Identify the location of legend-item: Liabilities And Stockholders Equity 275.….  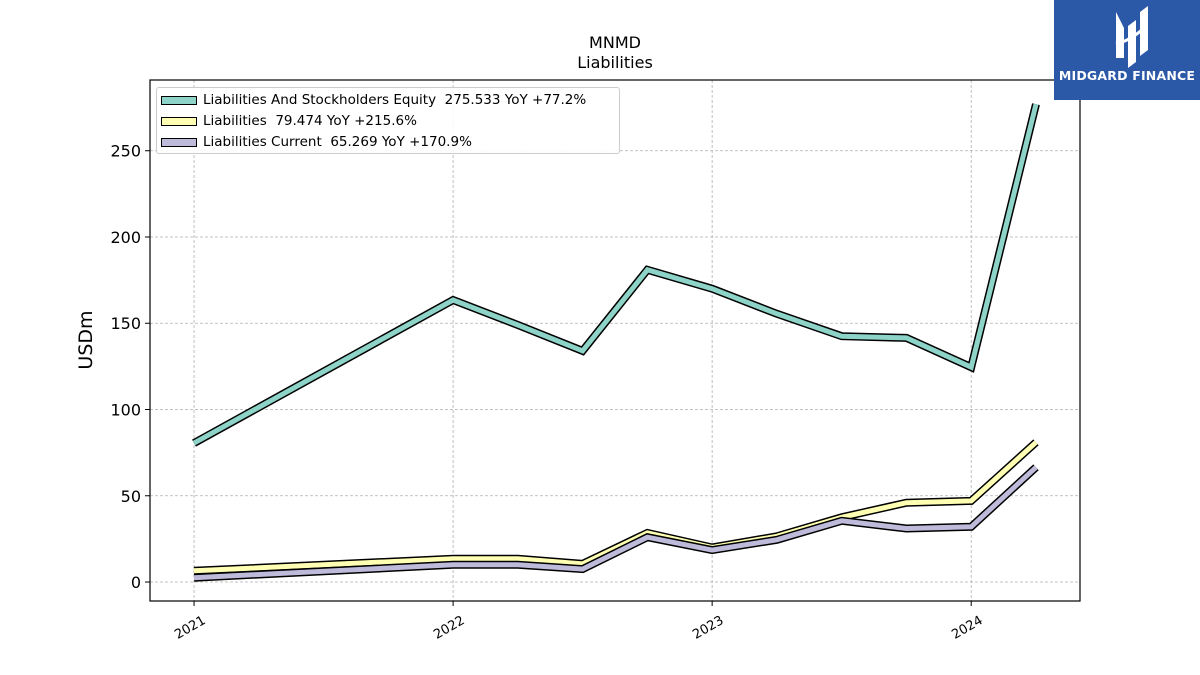
(373, 100).